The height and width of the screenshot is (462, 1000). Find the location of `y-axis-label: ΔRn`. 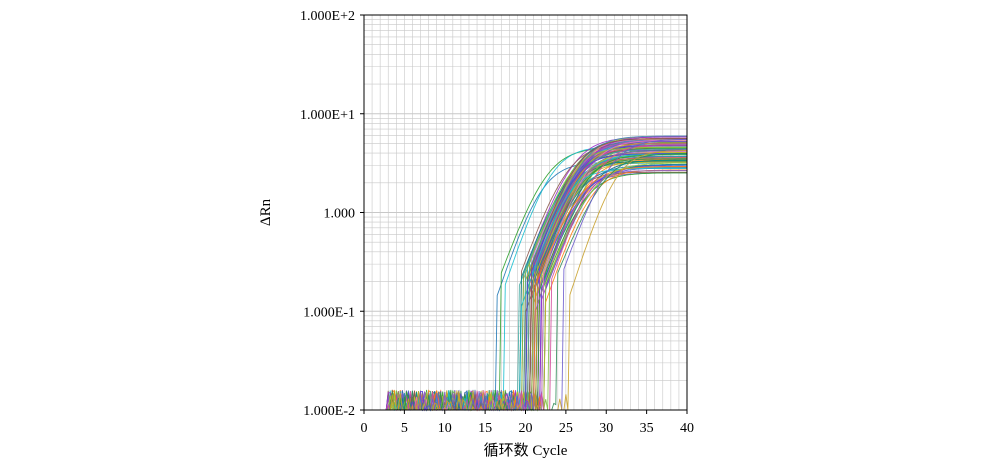

y-axis-label: ΔRn is located at coordinates (266, 212).